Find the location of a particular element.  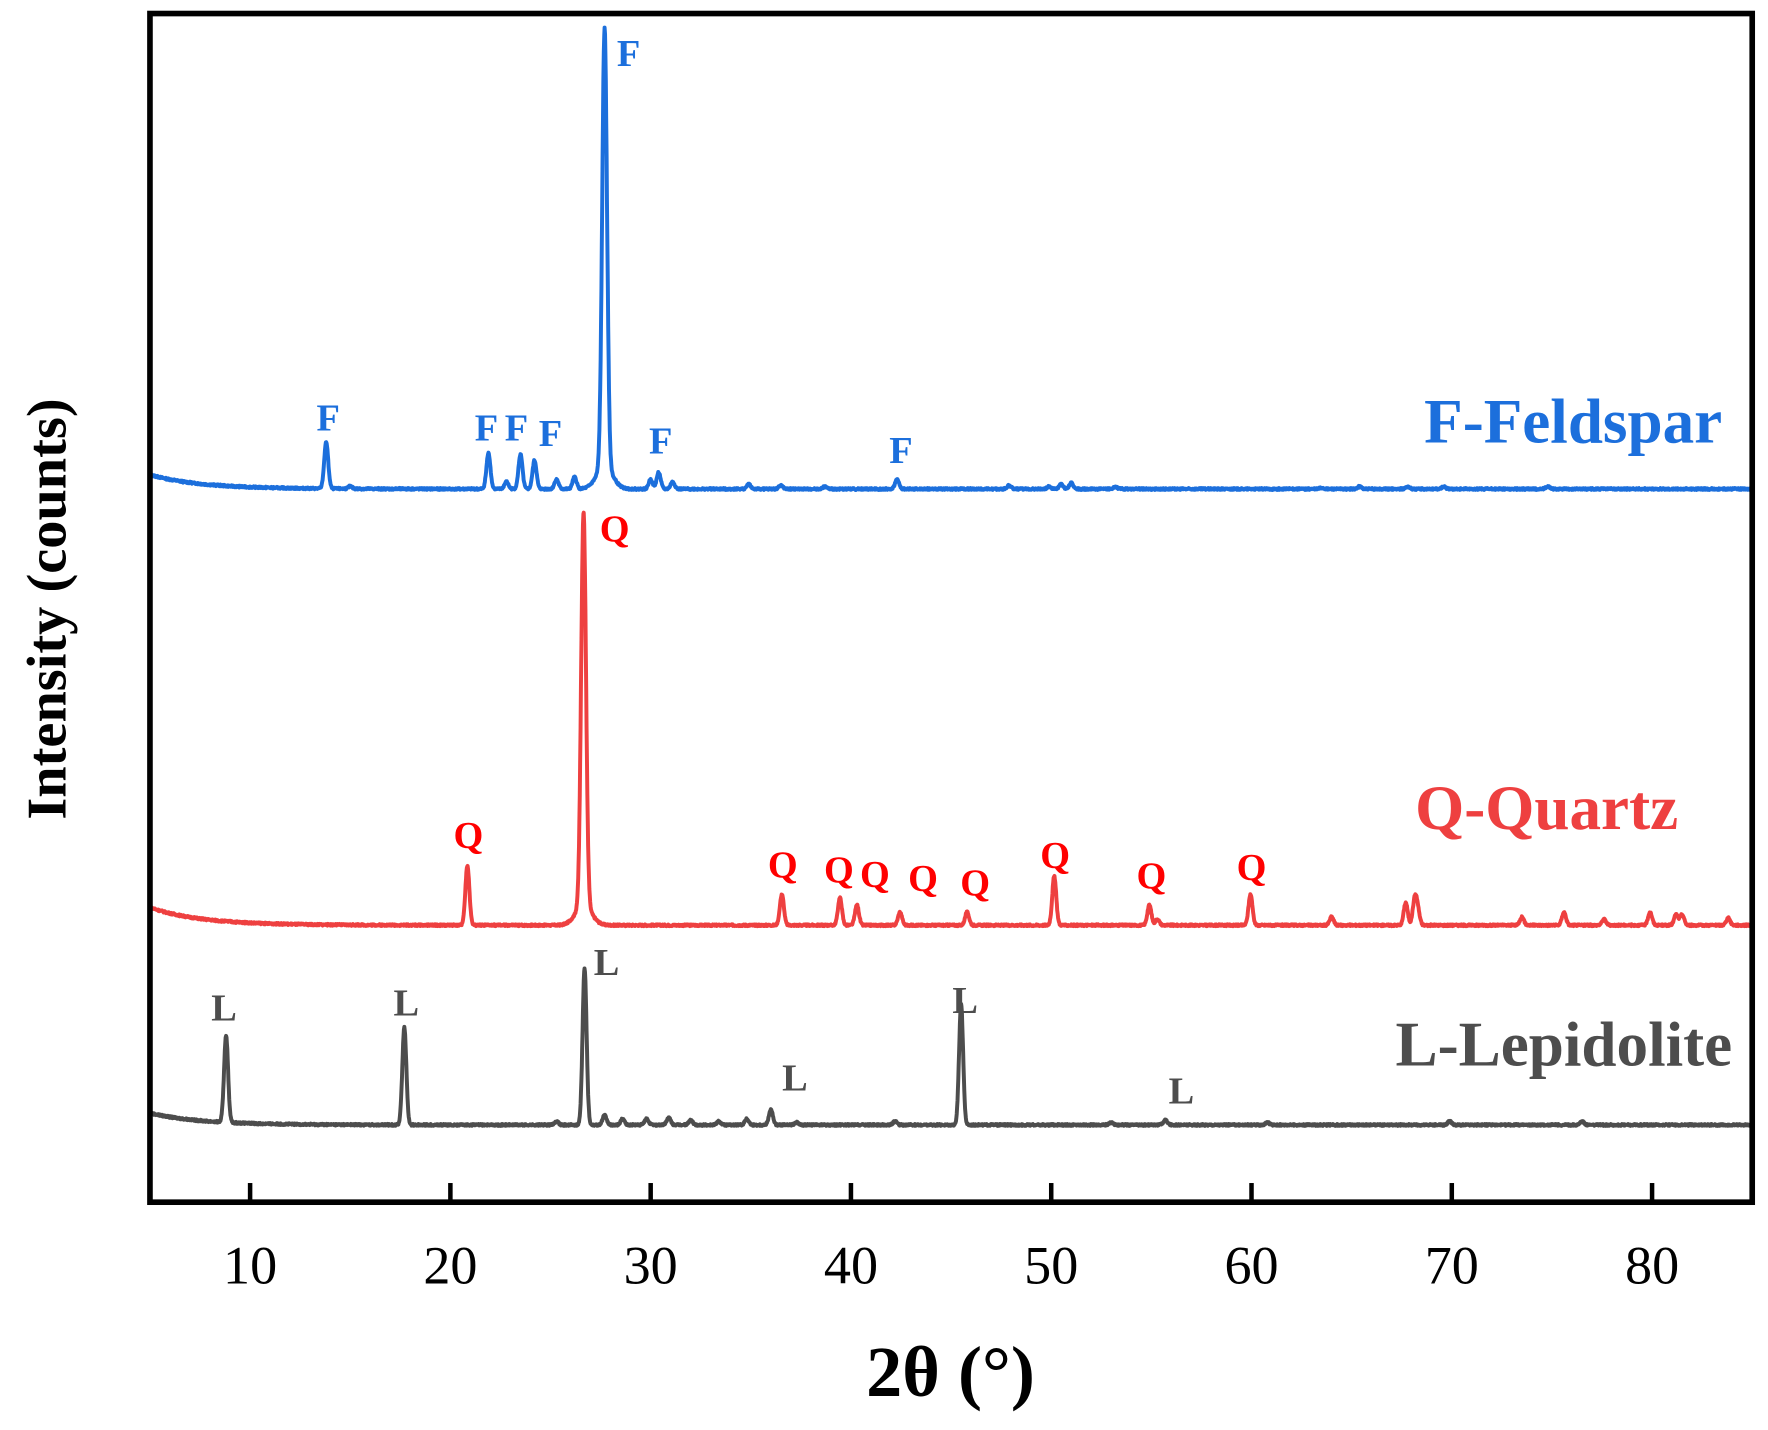

x-tick-label: 20 is located at coordinates (450, 1265).